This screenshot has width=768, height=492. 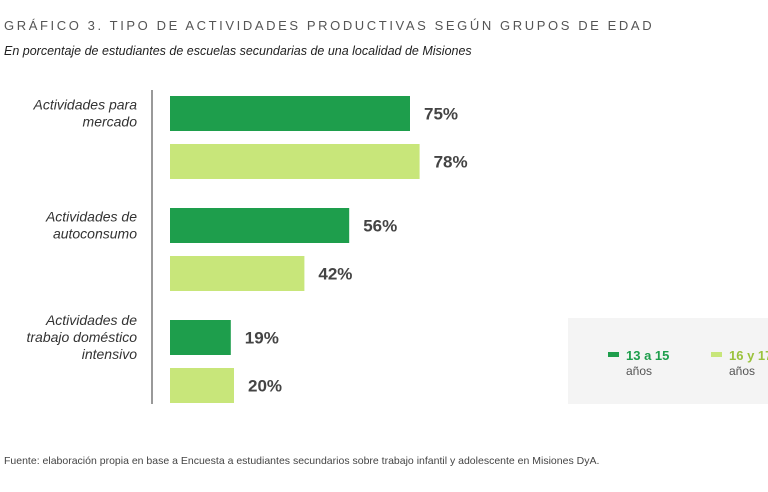 I want to click on category-label: Actividades para, so click(x=84, y=105).